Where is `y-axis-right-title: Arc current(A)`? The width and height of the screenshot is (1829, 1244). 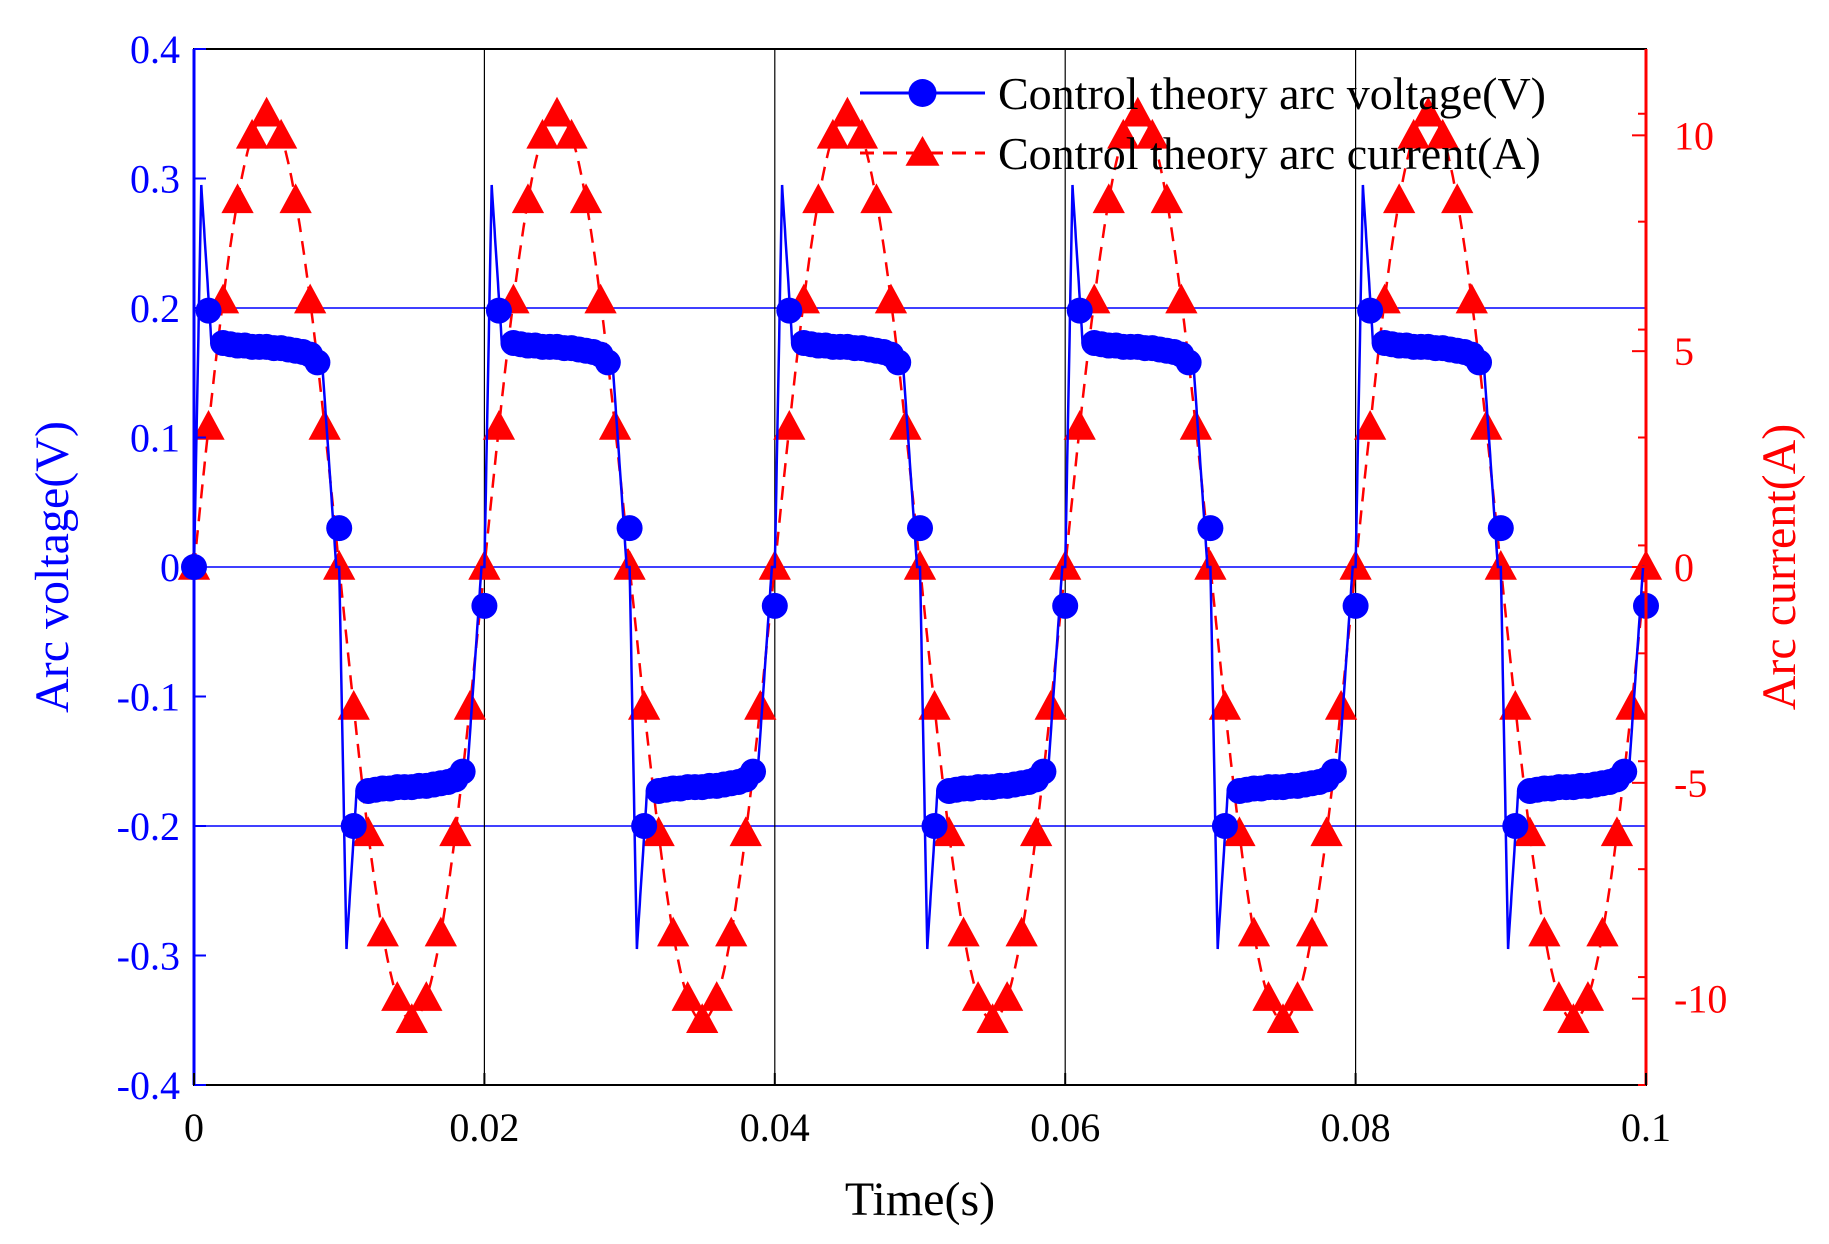 y-axis-right-title: Arc current(A) is located at coordinates (1779, 567).